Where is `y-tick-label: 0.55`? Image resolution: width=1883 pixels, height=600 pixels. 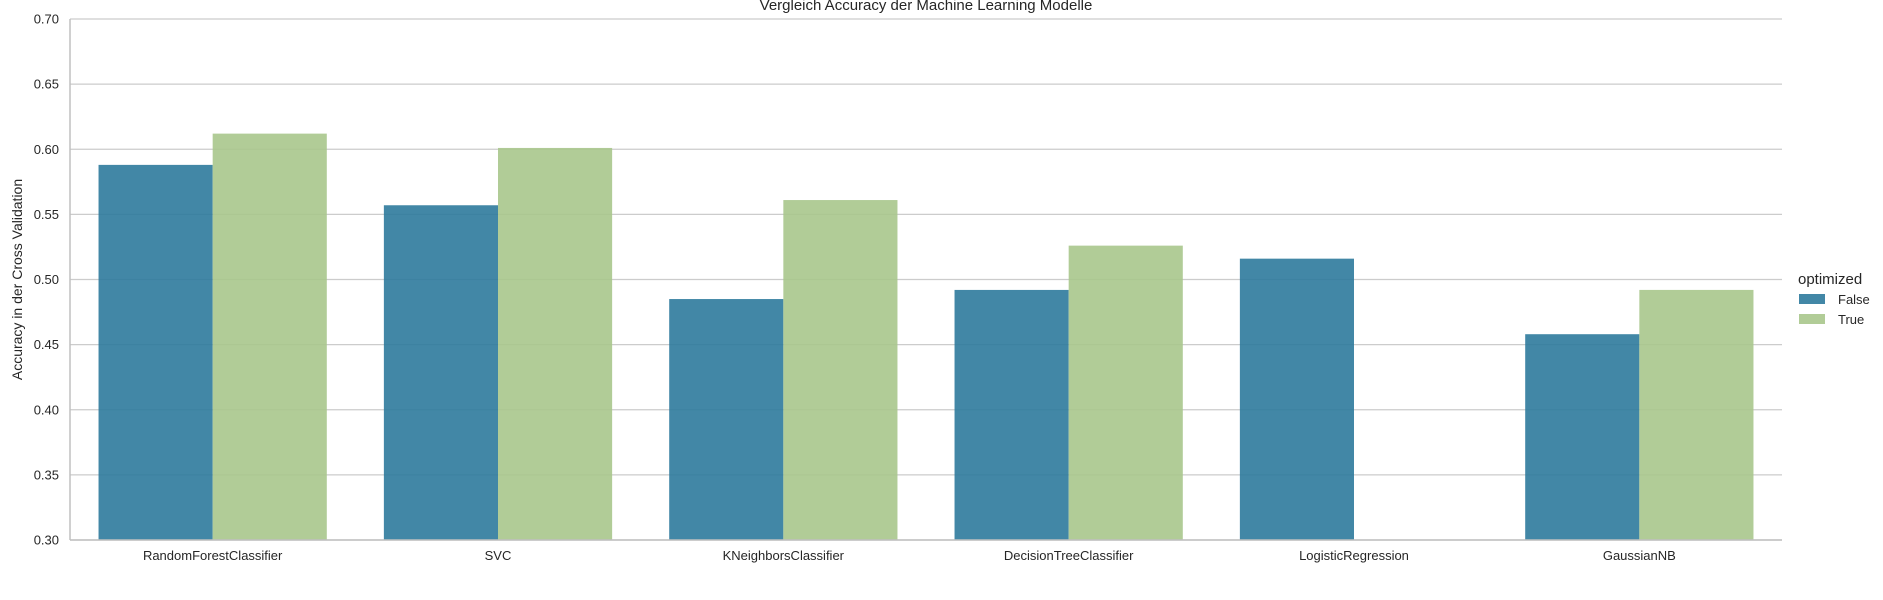
y-tick-label: 0.55 is located at coordinates (46, 214).